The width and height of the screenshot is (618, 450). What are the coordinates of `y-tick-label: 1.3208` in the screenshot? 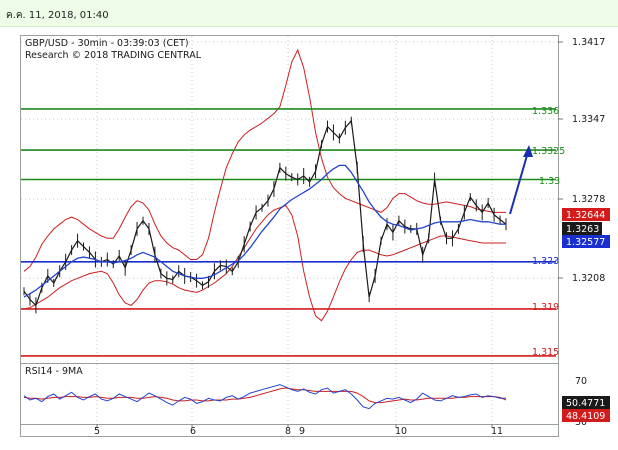 It's located at (588, 278).